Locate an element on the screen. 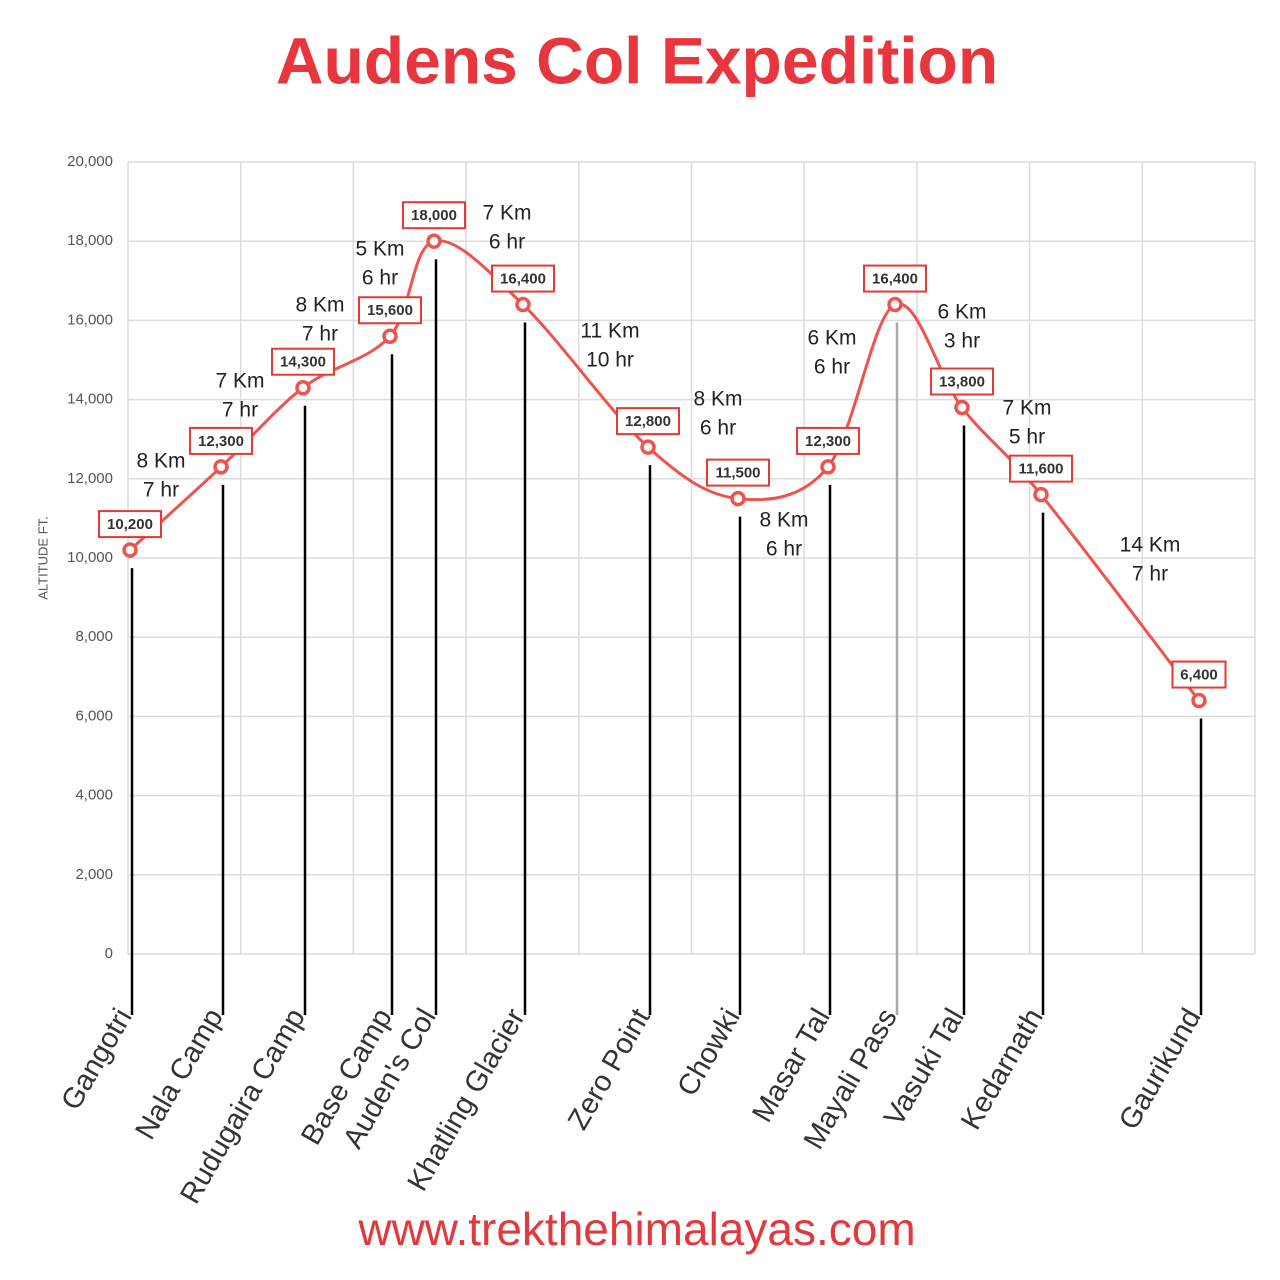 This screenshot has height=1280, width=1280. y-tick-label: 18,000 is located at coordinates (90, 240).